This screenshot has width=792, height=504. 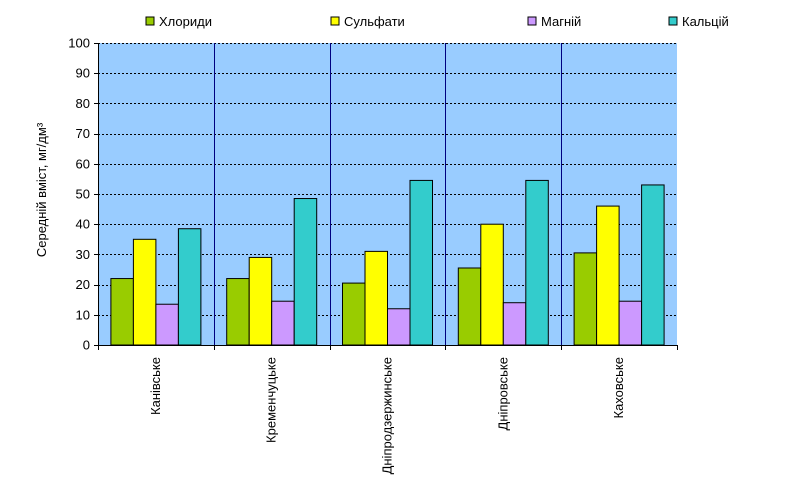 I want to click on legend-label: Хлориди, so click(x=185, y=21).